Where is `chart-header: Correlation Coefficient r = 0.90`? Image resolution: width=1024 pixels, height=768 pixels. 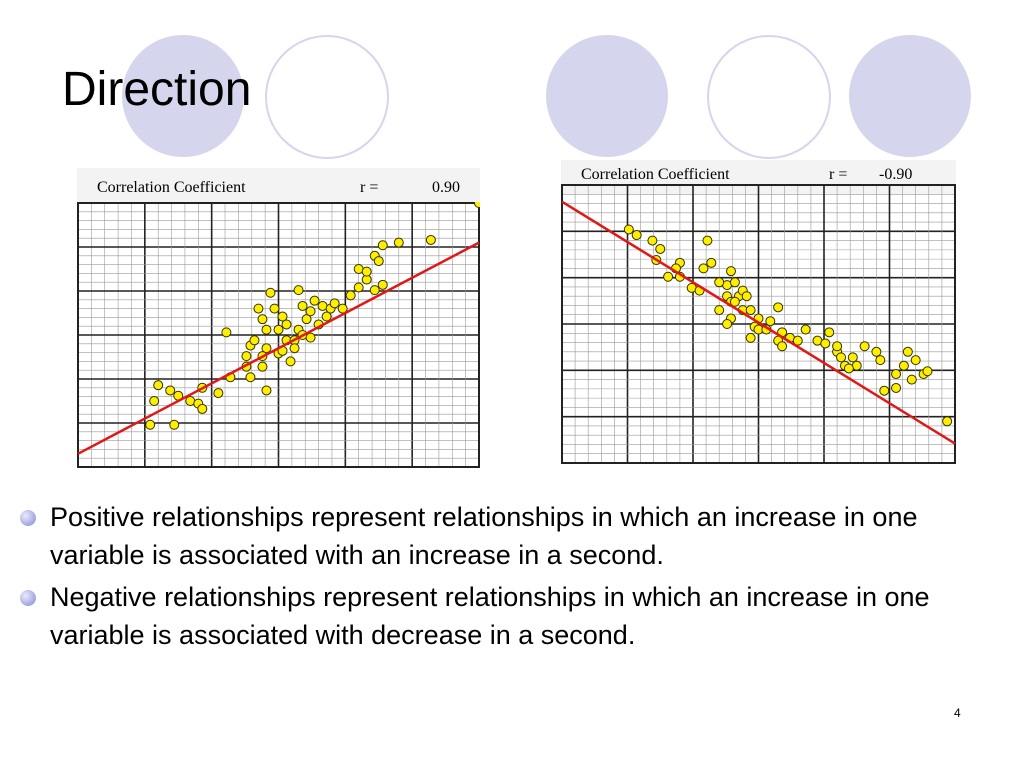 chart-header: Correlation Coefficient r = 0.90 is located at coordinates (278, 185).